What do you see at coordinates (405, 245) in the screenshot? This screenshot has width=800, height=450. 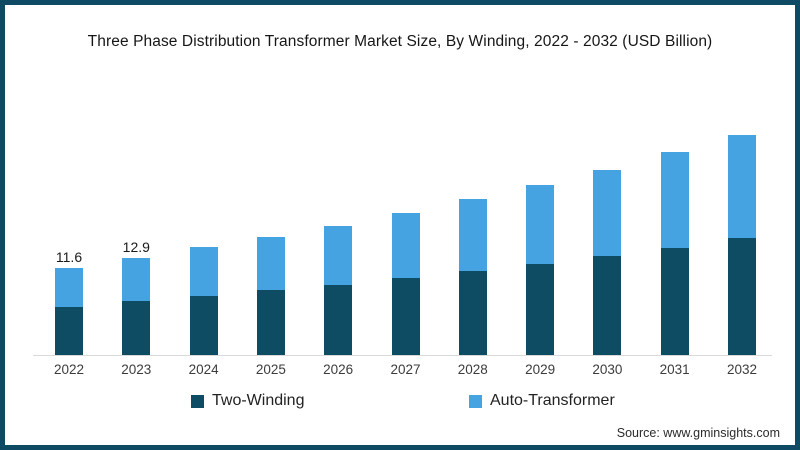 I see `bar-segment-auto-transformer-2027` at bounding box center [405, 245].